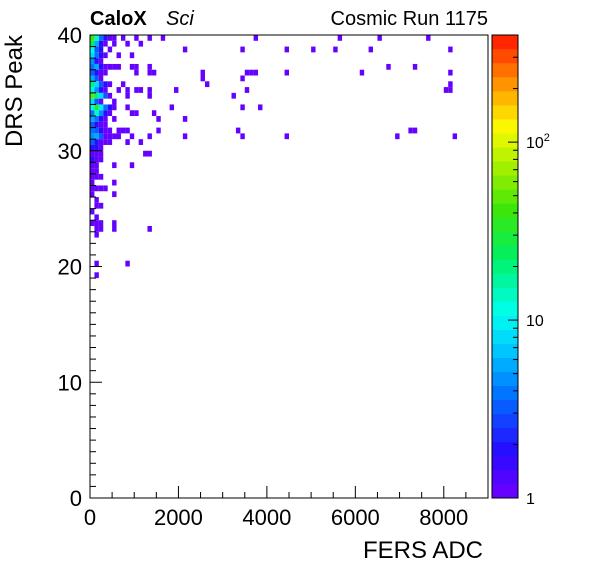 The height and width of the screenshot is (577, 596). Describe the element at coordinates (443, 517) in the screenshot. I see `x-tick-label: 8000` at that location.